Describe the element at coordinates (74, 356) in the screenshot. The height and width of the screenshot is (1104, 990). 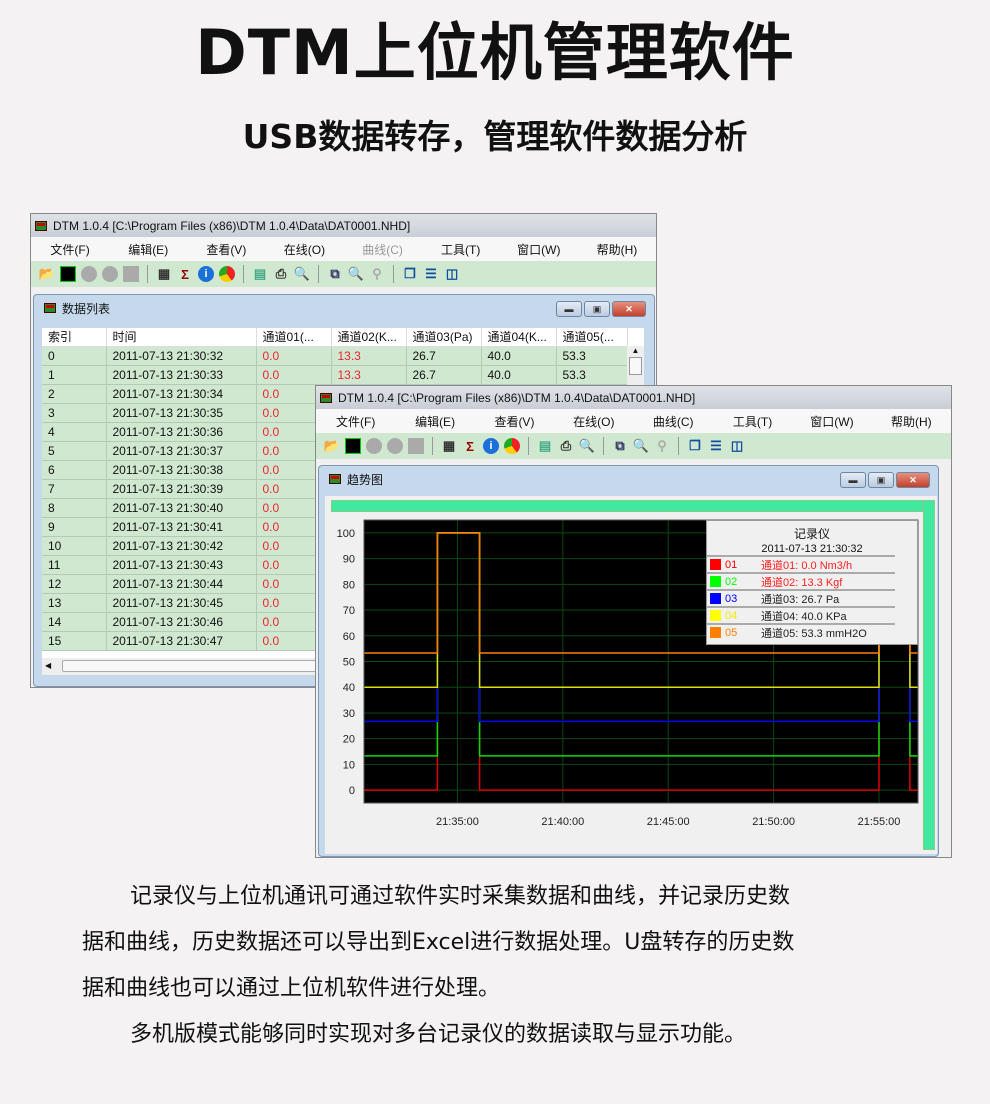
I see `table-cell: 0` at that location.